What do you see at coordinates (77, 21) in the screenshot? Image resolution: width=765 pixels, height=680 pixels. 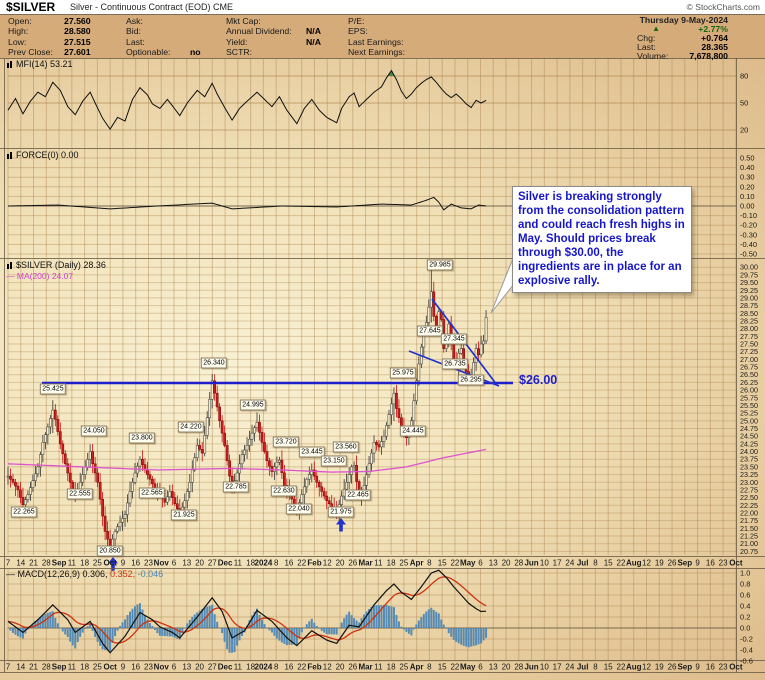 I see `quote-value: 27.560` at bounding box center [77, 21].